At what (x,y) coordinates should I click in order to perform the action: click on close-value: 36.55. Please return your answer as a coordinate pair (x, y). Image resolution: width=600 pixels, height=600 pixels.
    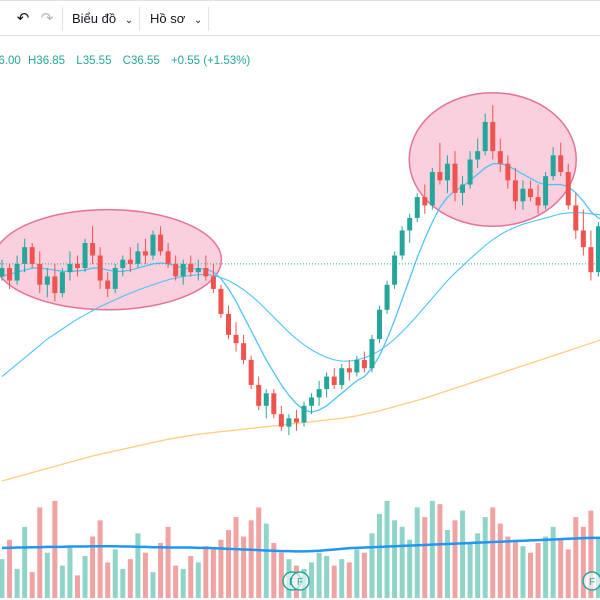
    Looking at the image, I should click on (145, 61).